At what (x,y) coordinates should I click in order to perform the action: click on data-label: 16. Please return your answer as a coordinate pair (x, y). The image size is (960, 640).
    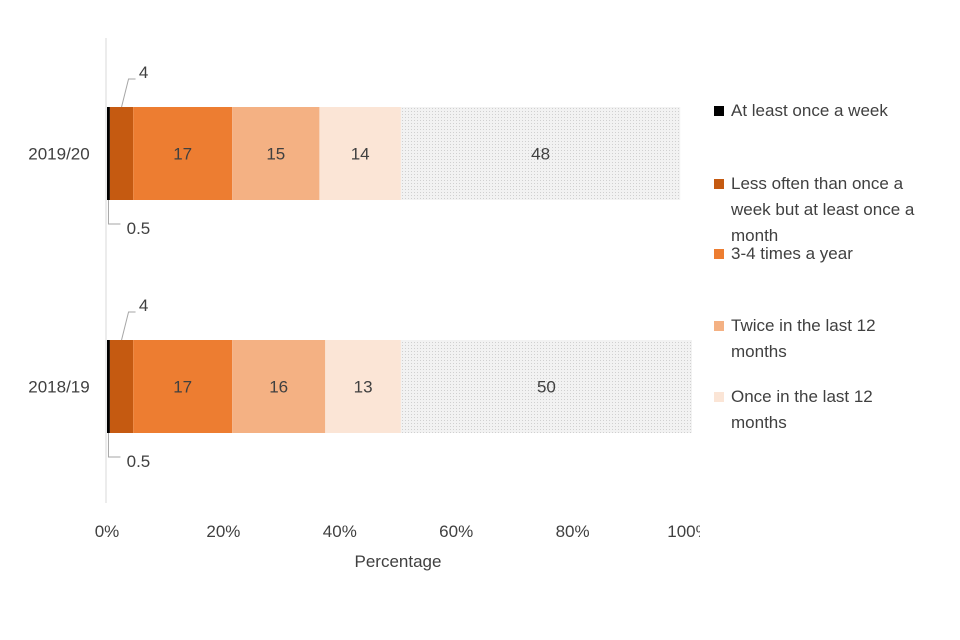
    Looking at the image, I should click on (278, 387).